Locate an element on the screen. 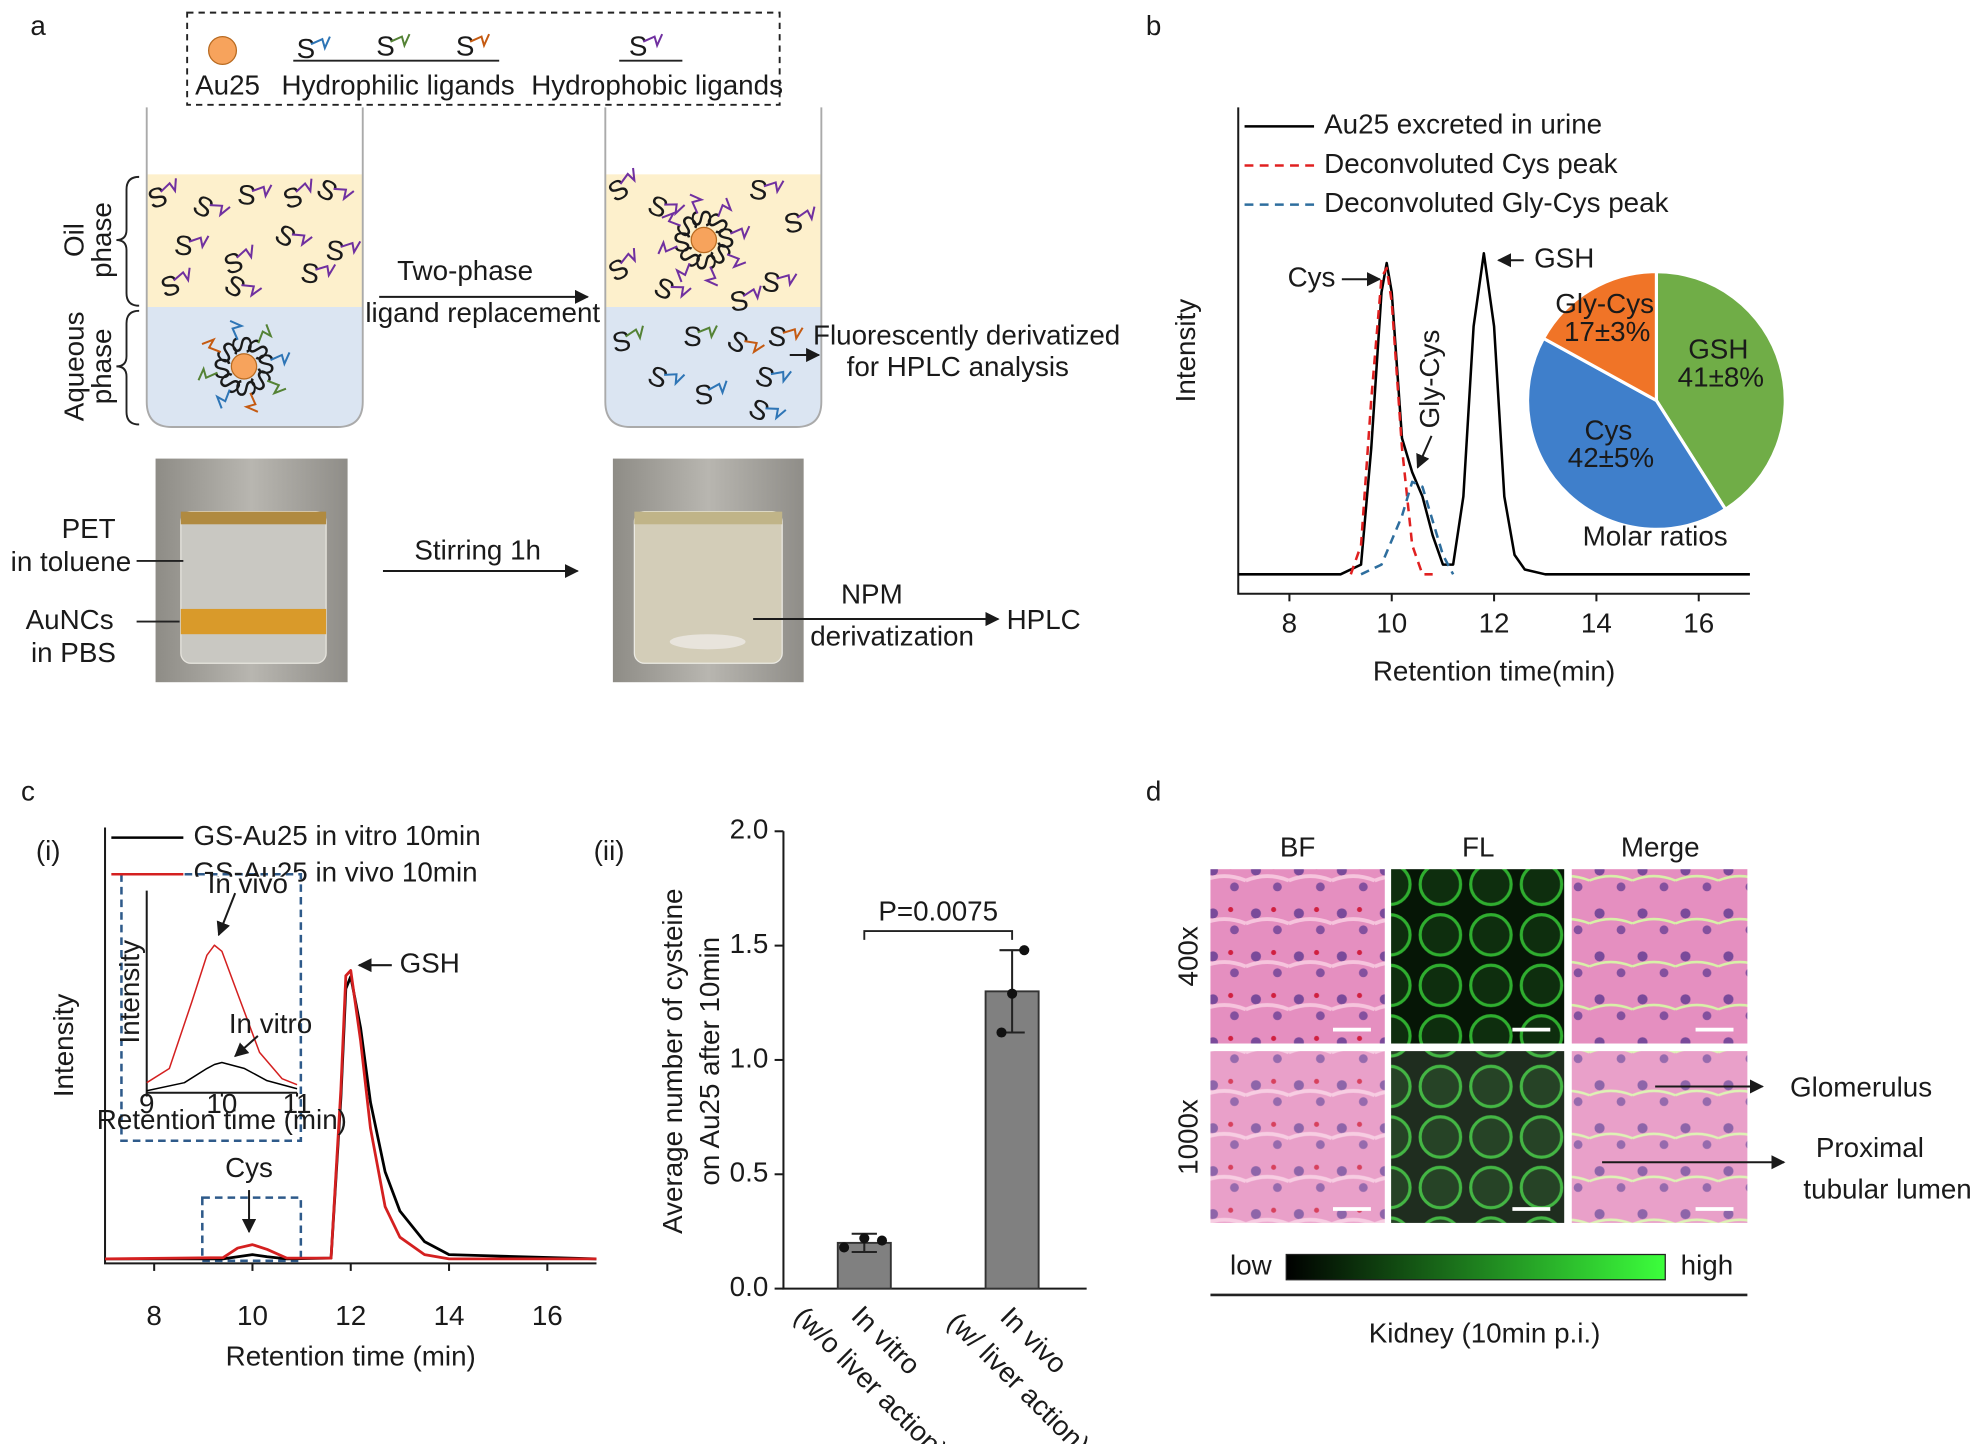 Image resolution: width=1980 pixels, height=1444 pixels. label: high is located at coordinates (1707, 1264).